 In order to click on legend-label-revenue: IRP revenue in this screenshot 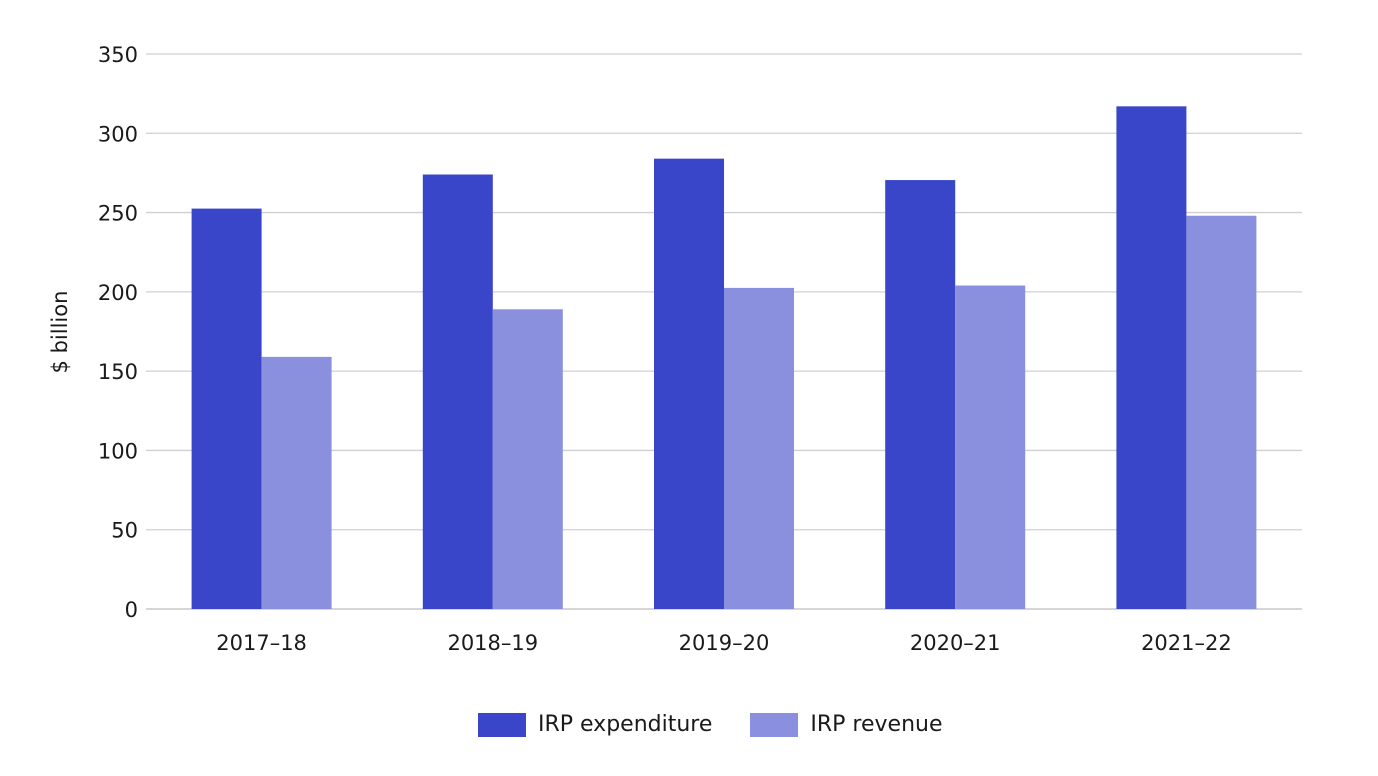, I will do `click(876, 724)`.